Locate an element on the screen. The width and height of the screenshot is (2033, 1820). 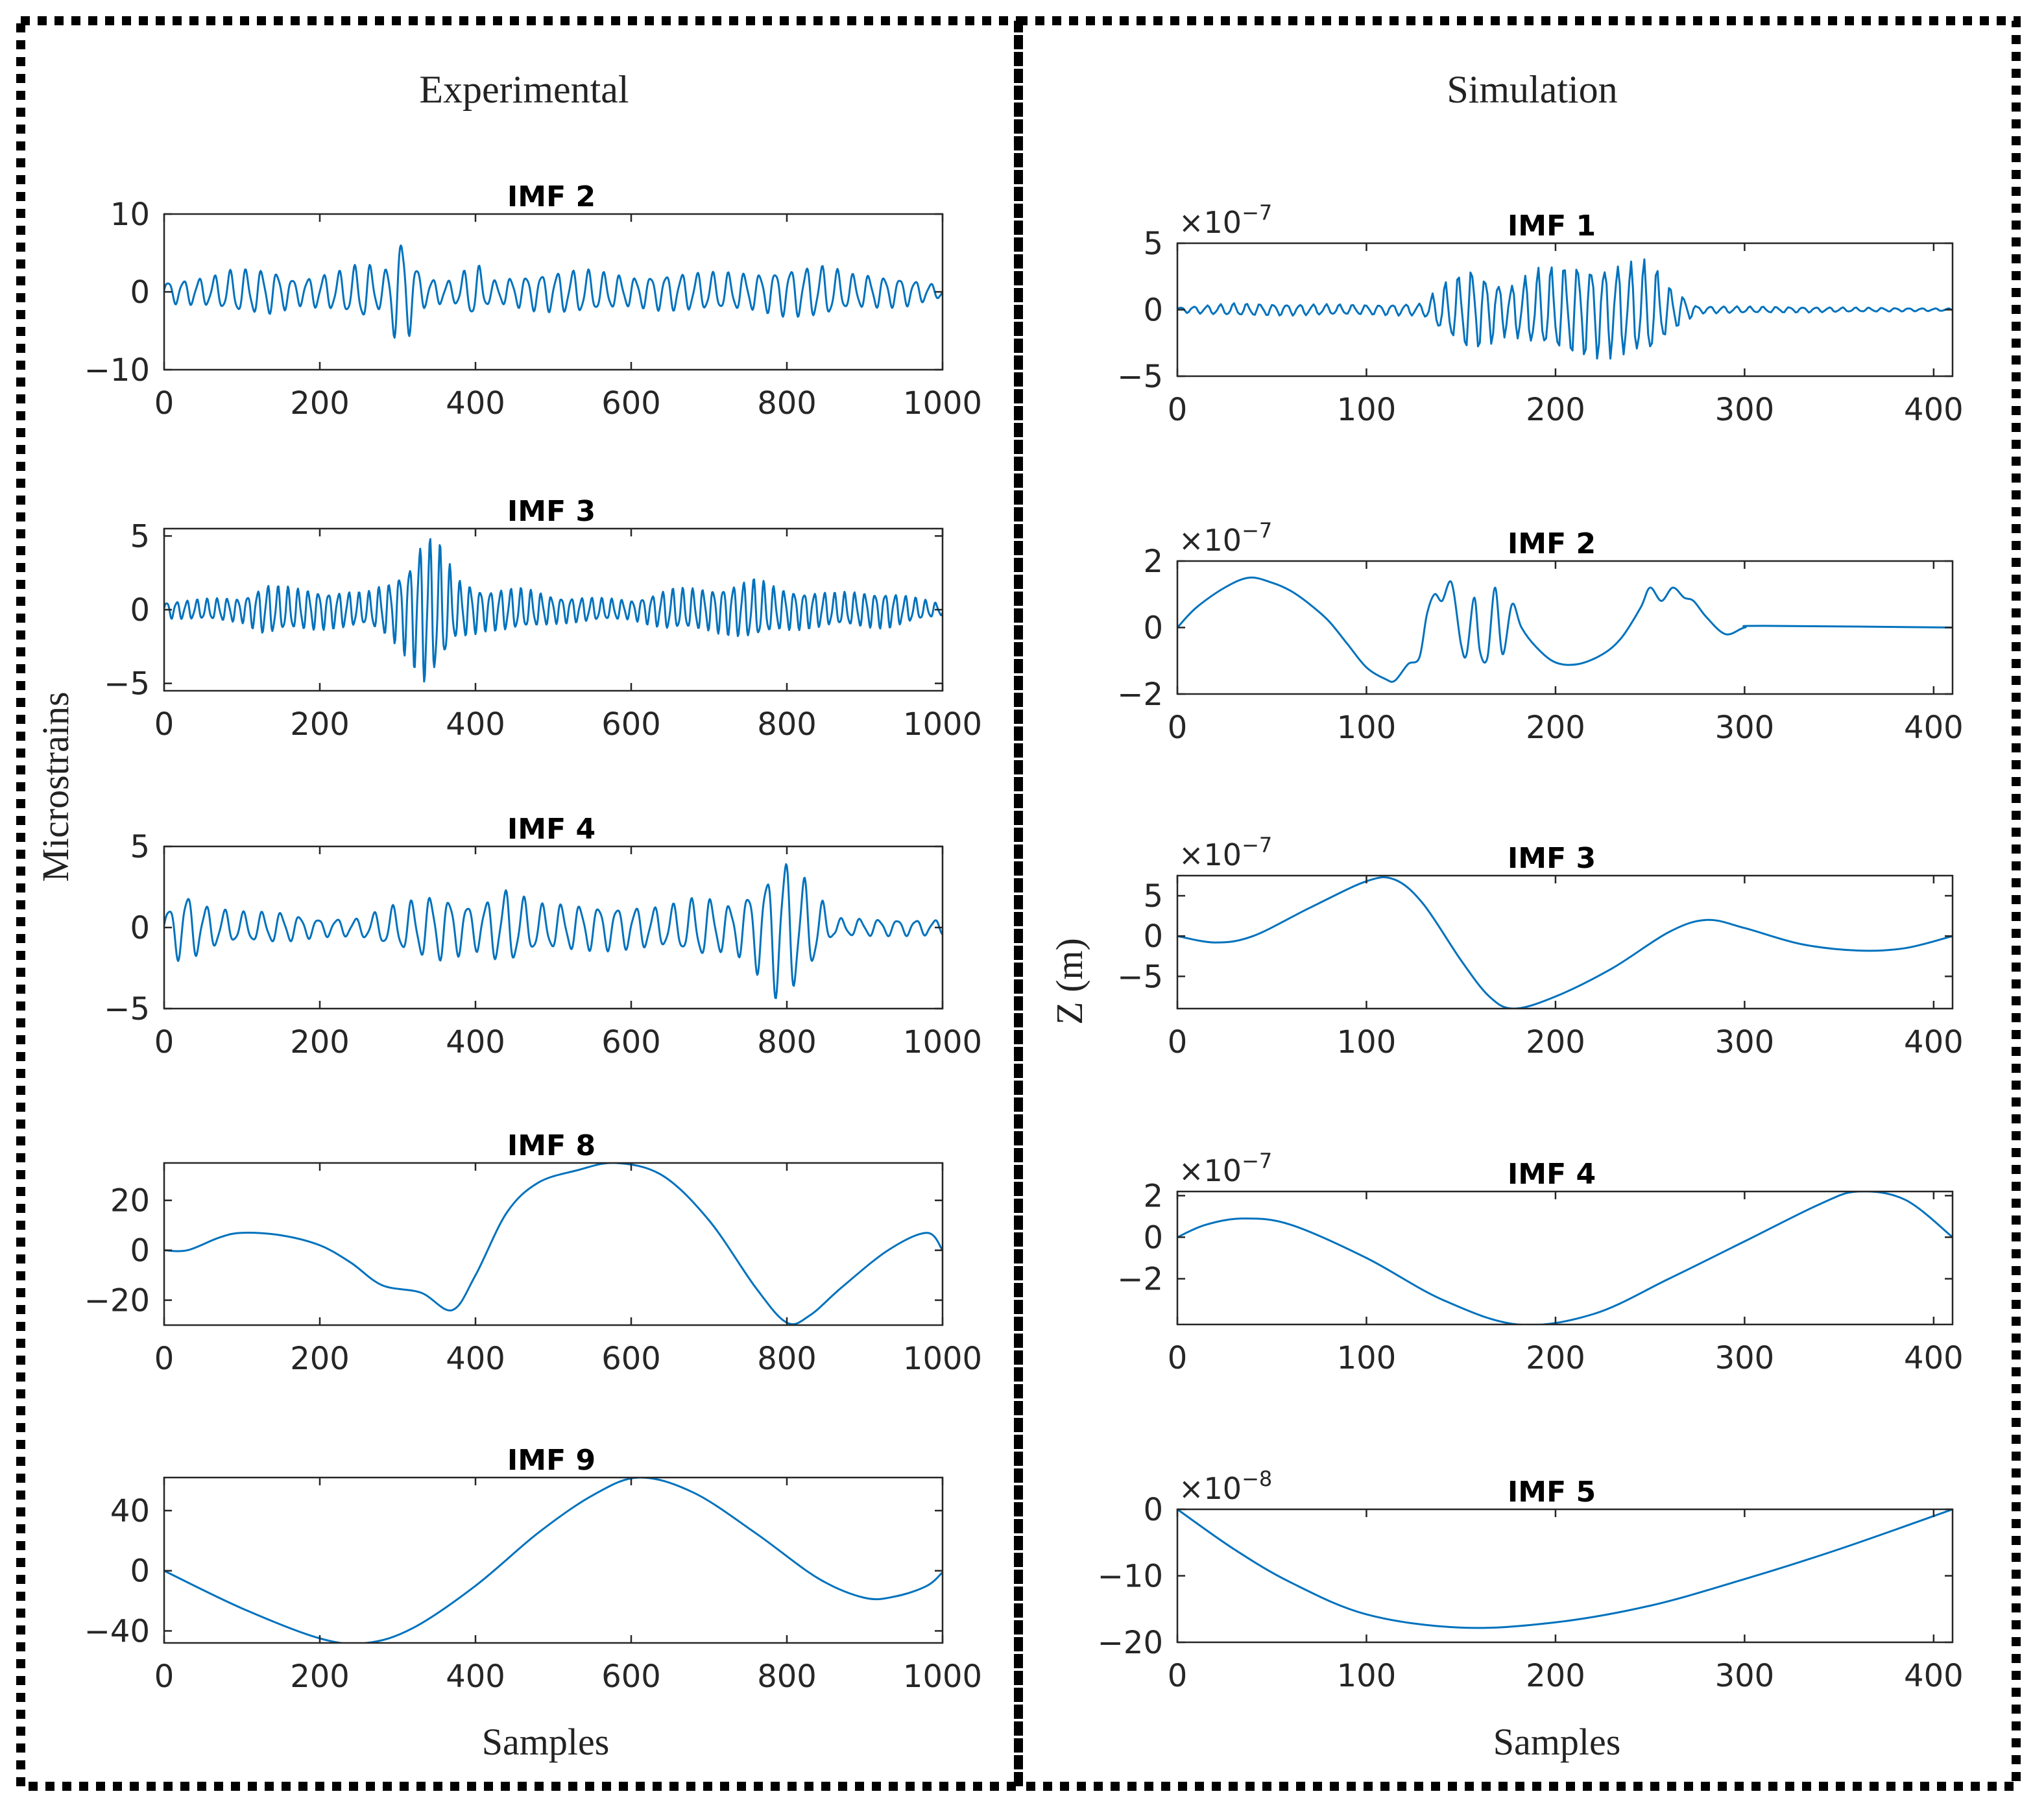
experimental-imf4-title: IMF 4 is located at coordinates (551, 829).